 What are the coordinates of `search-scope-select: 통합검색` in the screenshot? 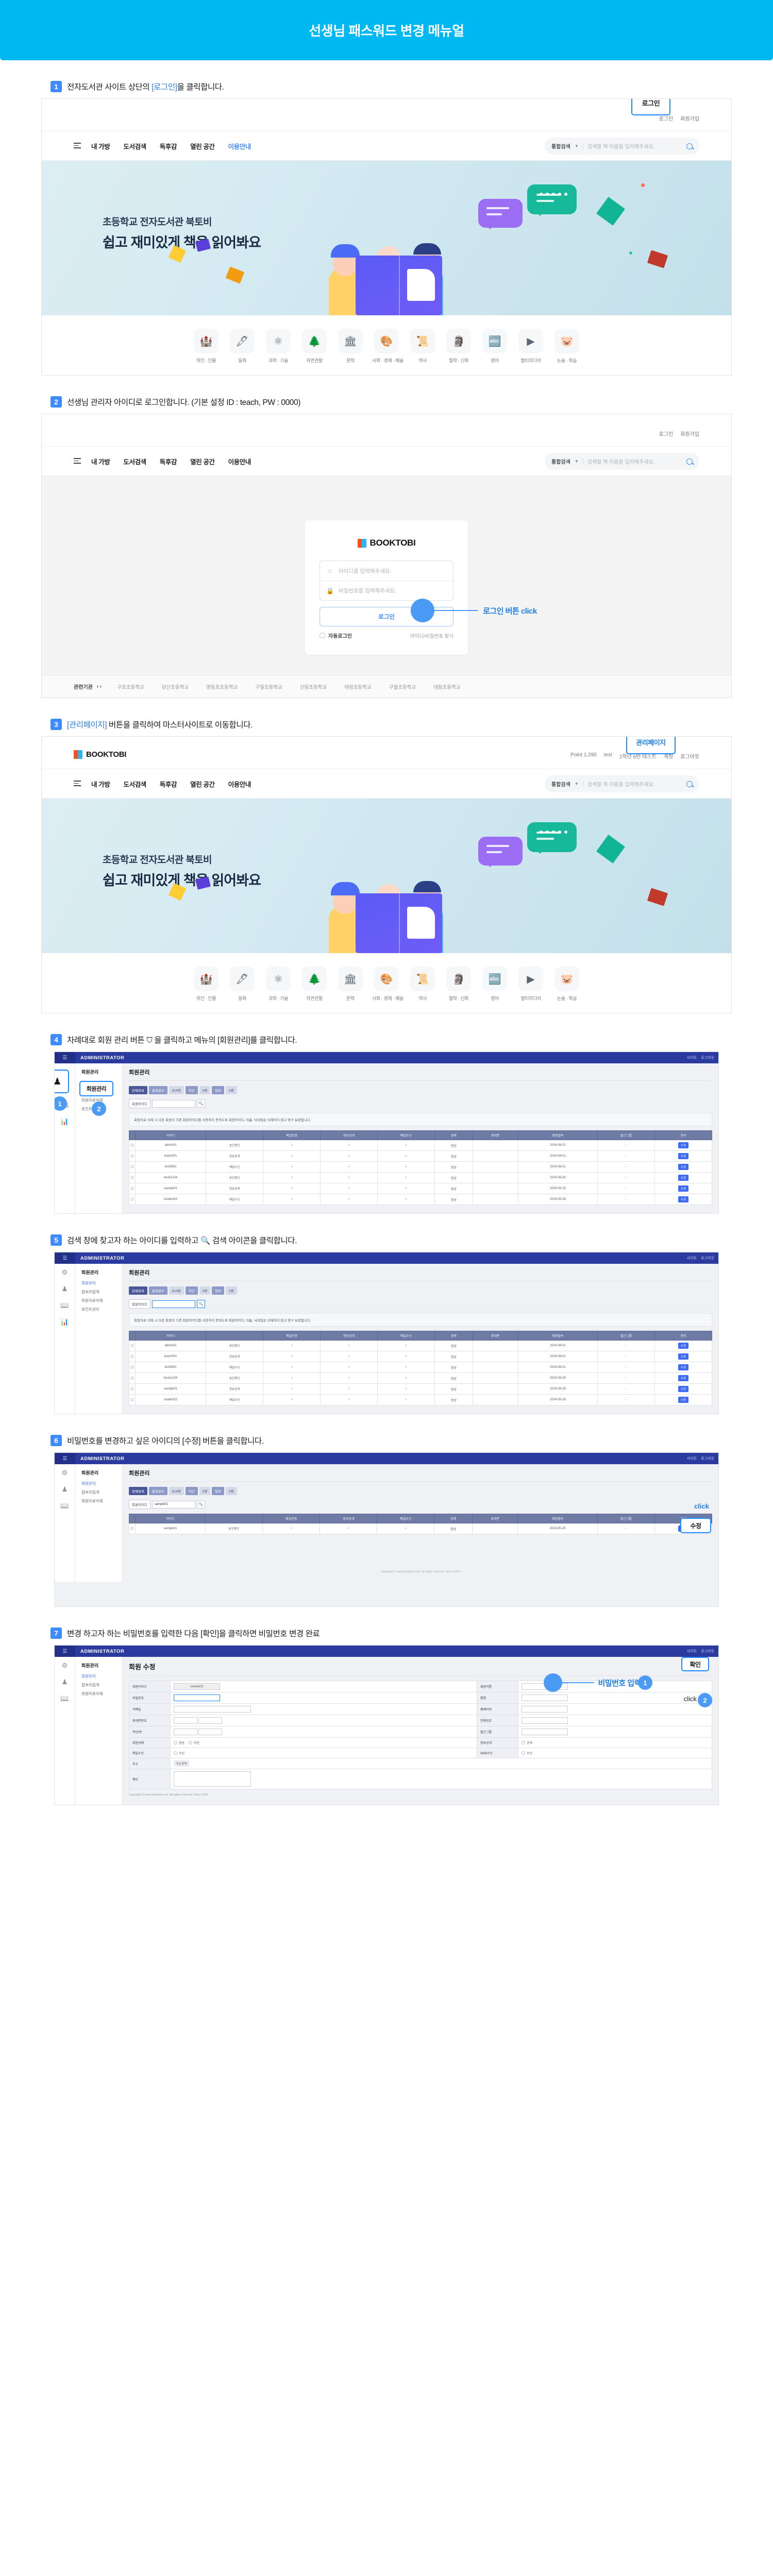 It's located at (560, 785).